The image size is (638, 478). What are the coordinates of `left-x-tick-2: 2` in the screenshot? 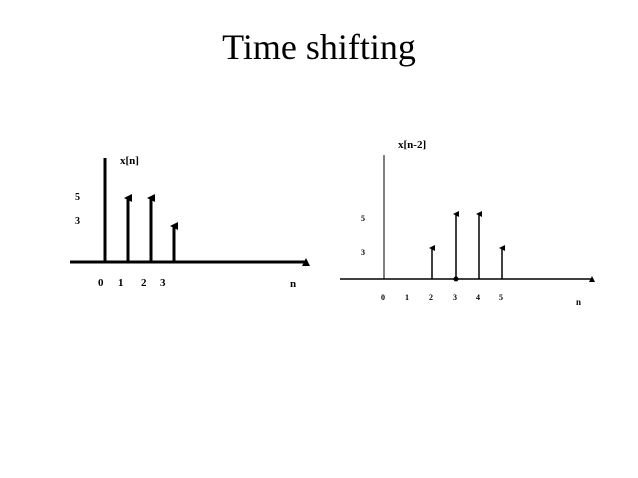 It's located at (144, 283).